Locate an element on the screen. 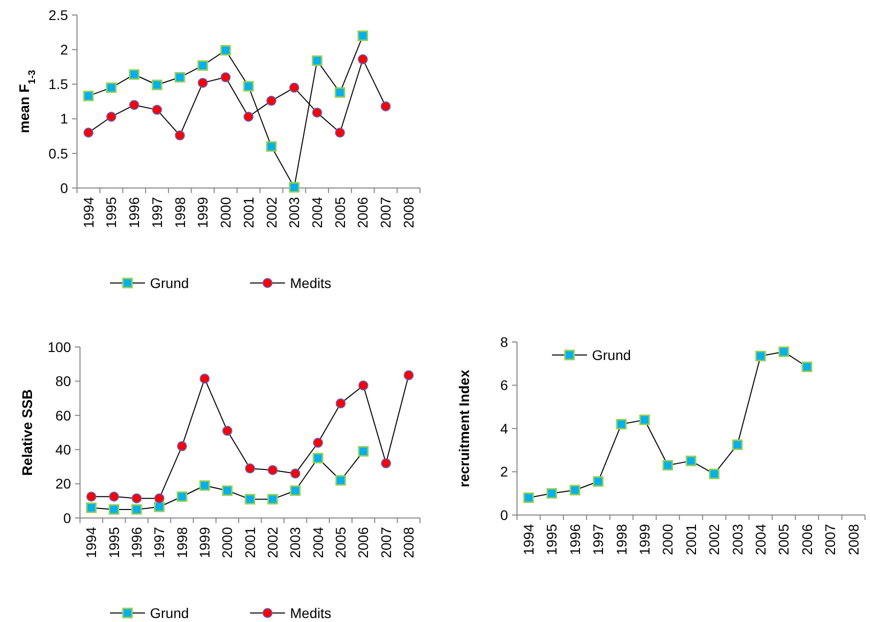 This screenshot has width=870, height=622. x-tick-label: 2007 is located at coordinates (386, 542).